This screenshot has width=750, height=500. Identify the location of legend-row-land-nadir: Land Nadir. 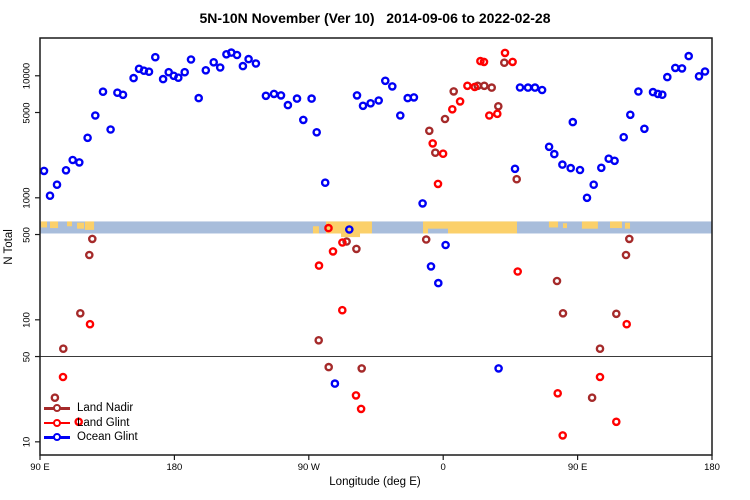
(91, 408).